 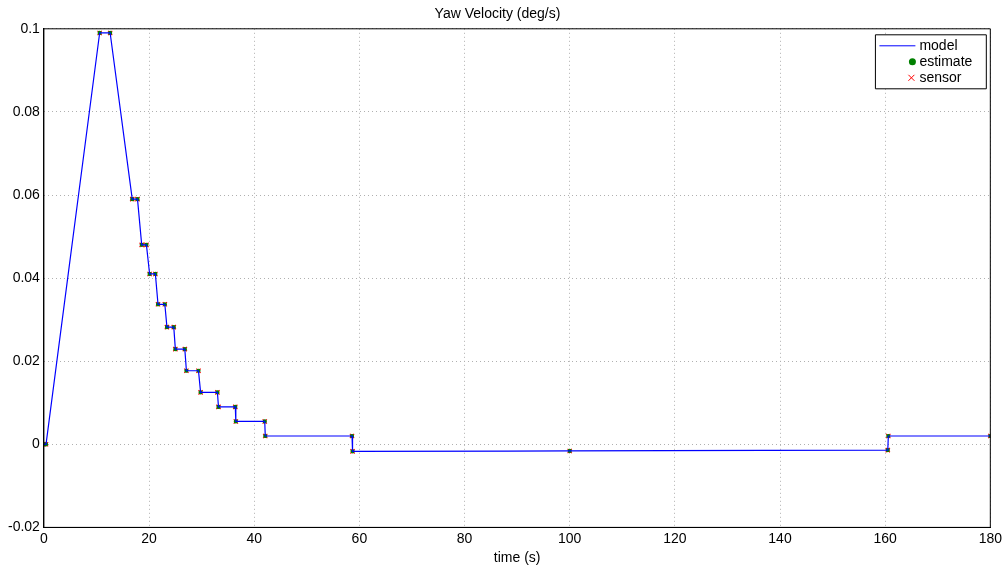 What do you see at coordinates (149, 537) in the screenshot?
I see `x-tick-label: 20` at bounding box center [149, 537].